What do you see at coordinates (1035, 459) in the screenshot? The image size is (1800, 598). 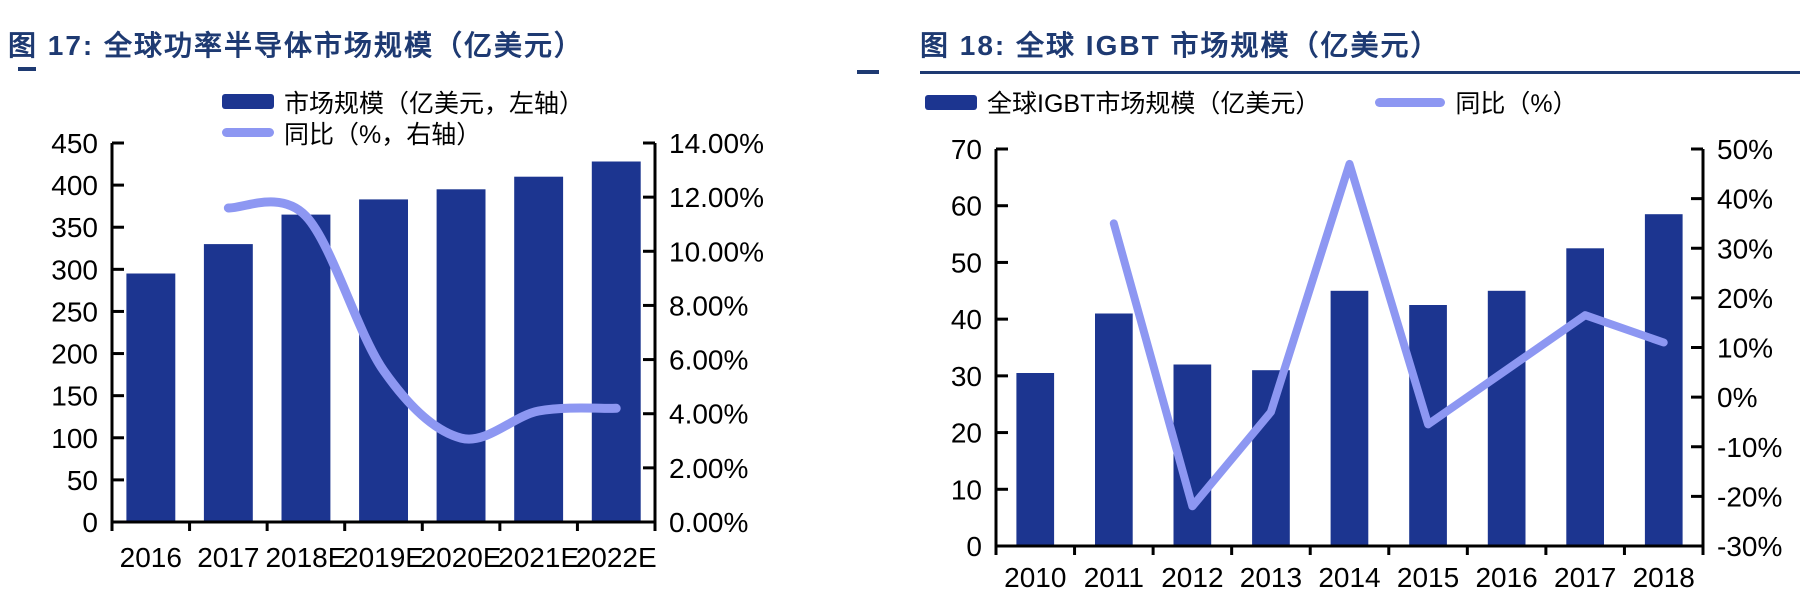 I see `bar-2010` at bounding box center [1035, 459].